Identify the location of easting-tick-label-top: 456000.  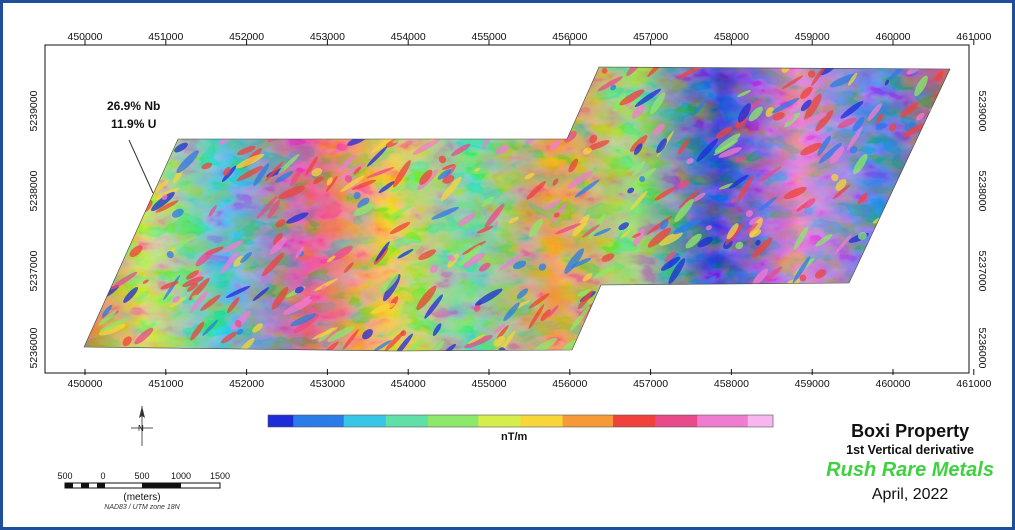
(570, 37).